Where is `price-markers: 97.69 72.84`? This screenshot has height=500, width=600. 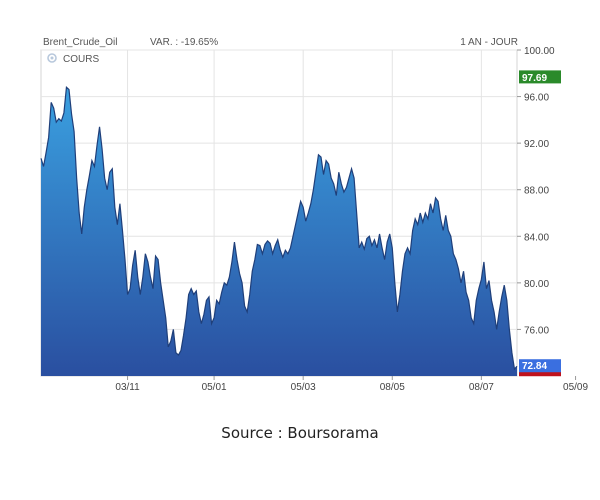 price-markers: 97.69 72.84 is located at coordinates (540, 223).